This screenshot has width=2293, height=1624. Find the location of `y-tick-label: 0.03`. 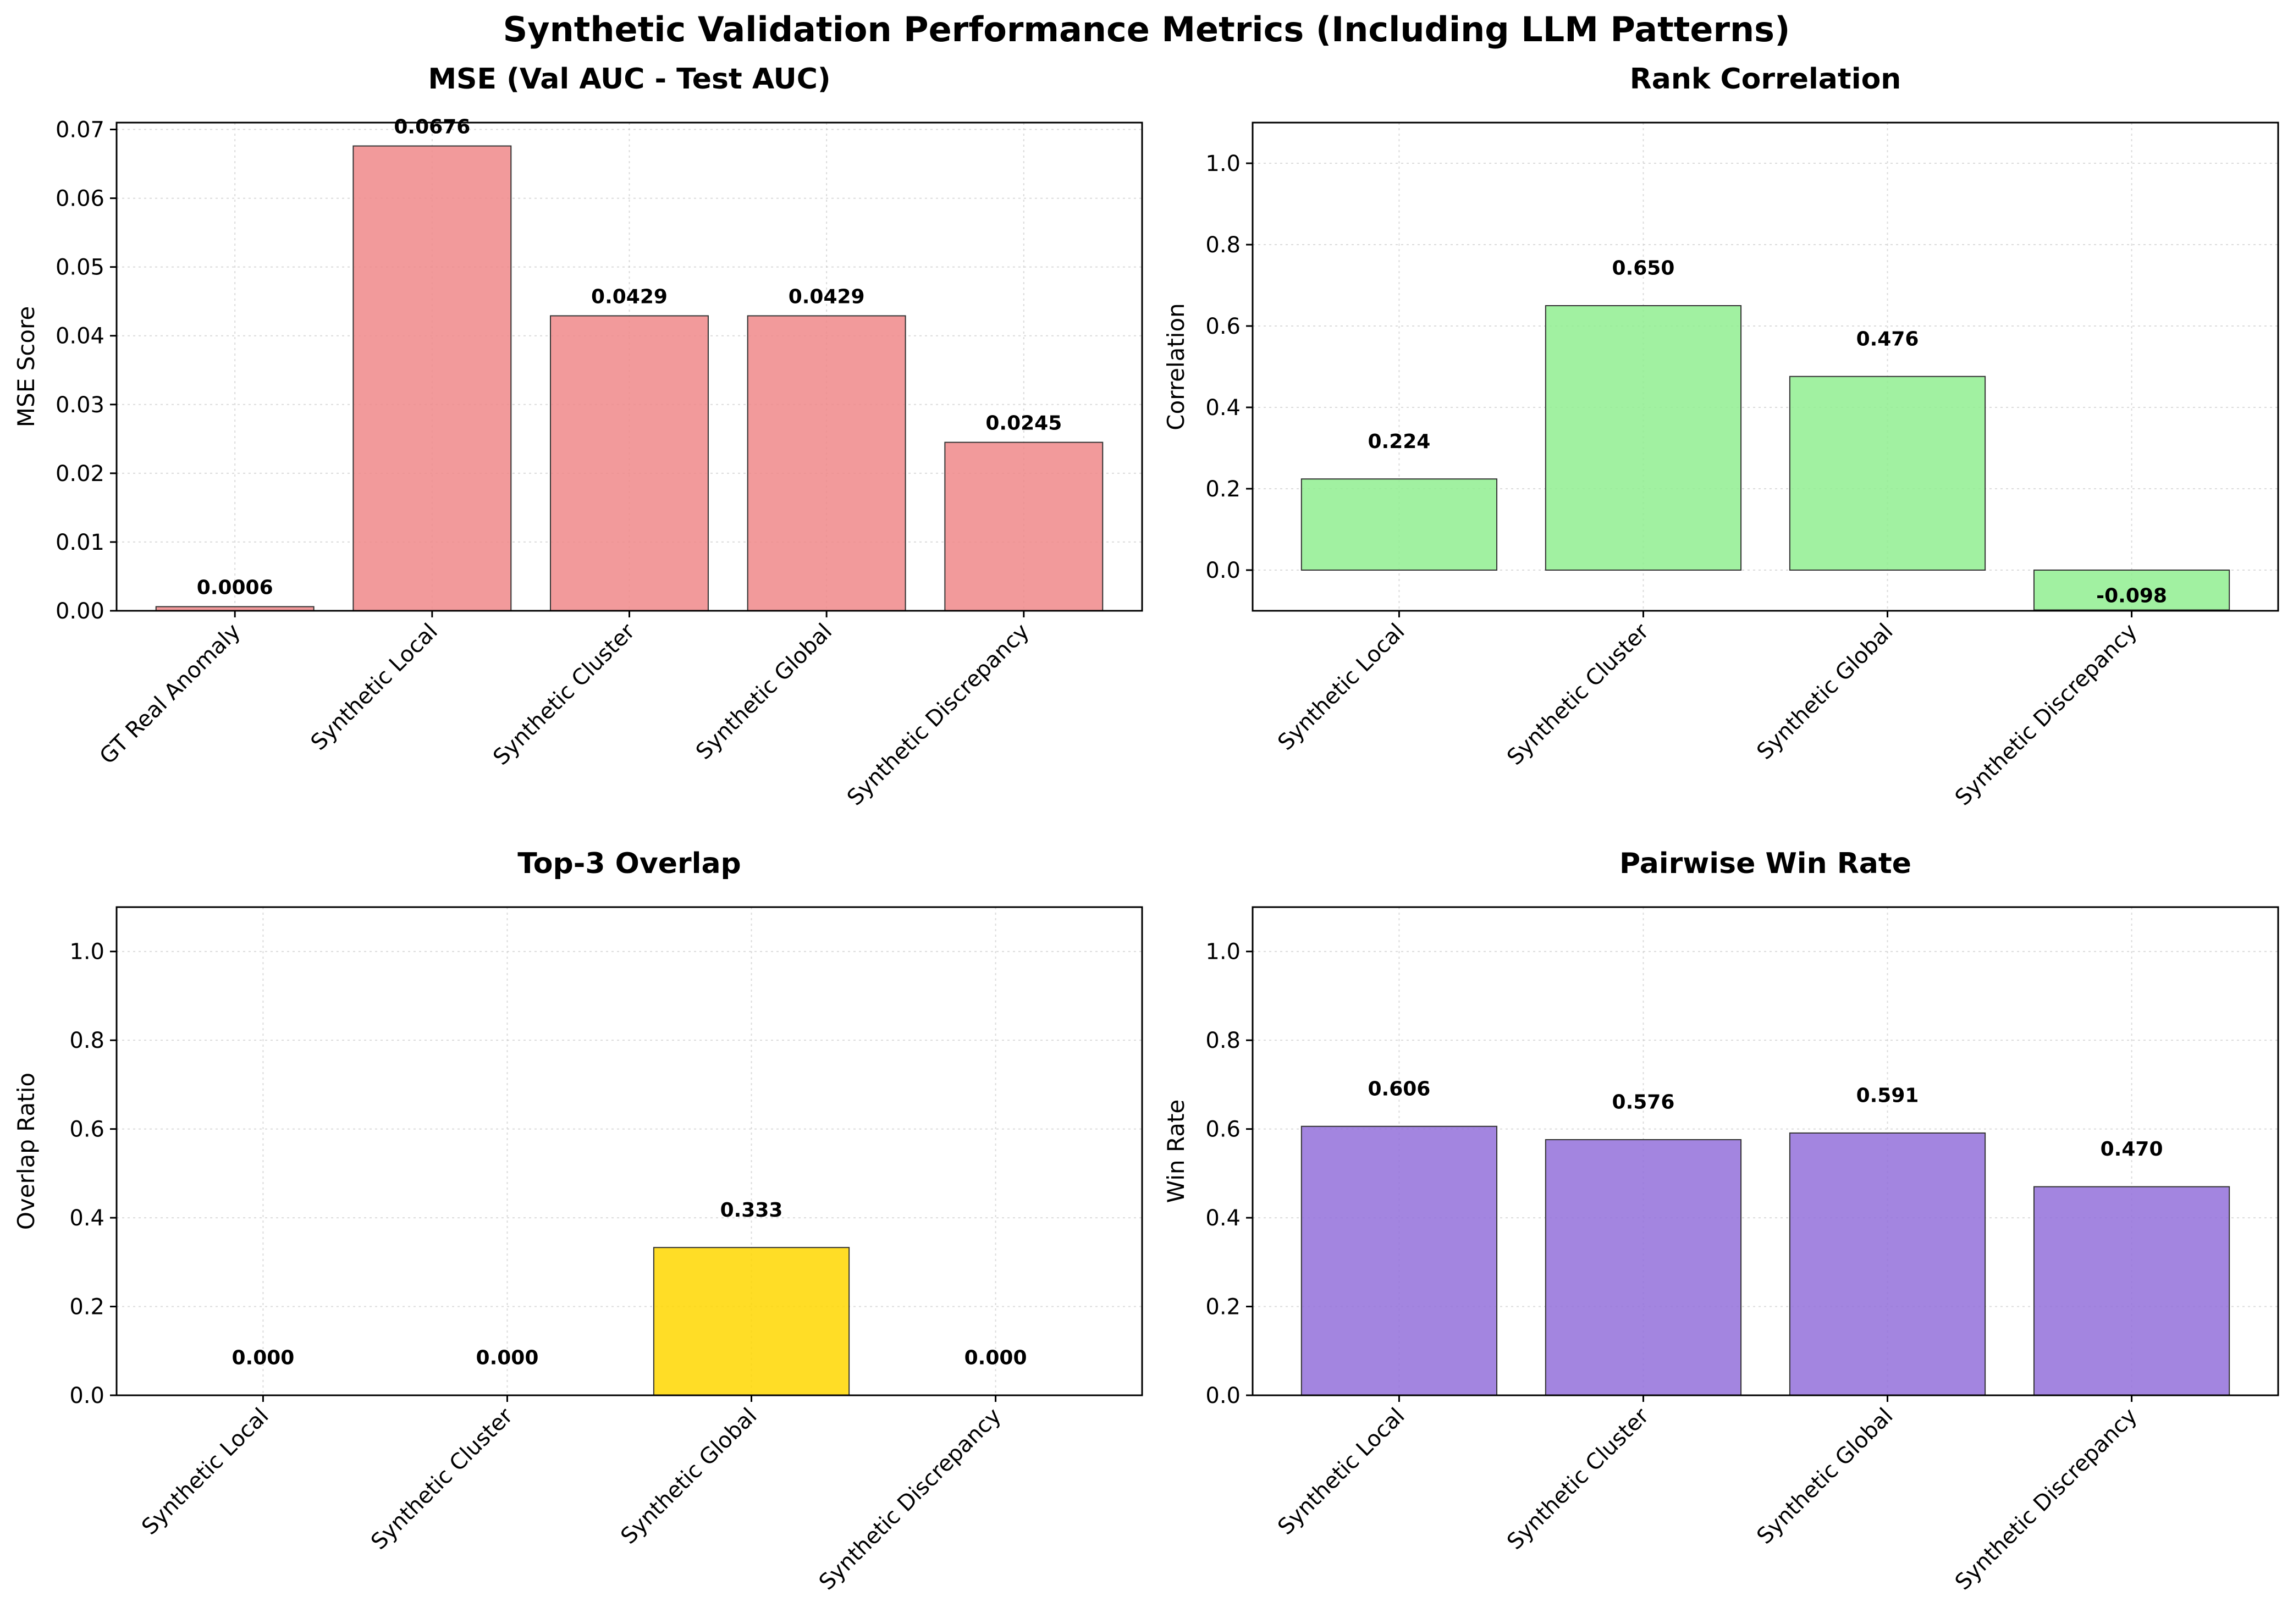

y-tick-label: 0.03 is located at coordinates (80, 405).